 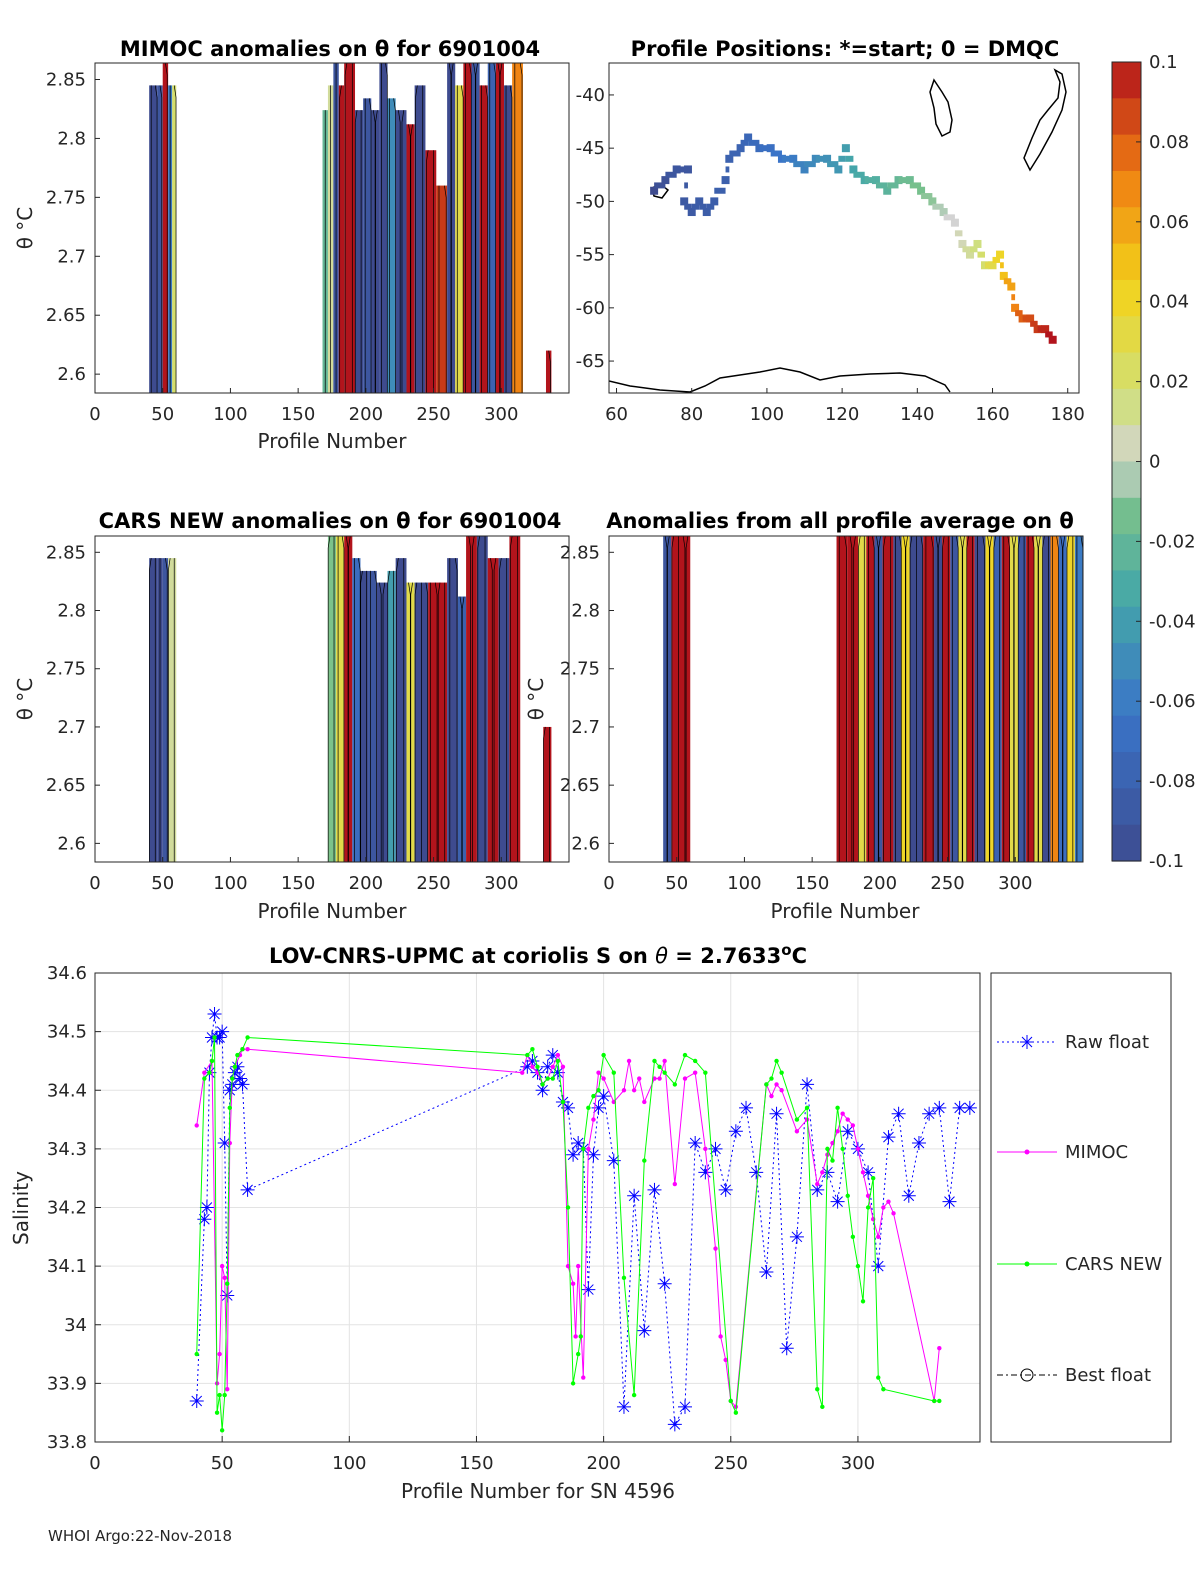 I want to click on positions-axes-frame, so click(x=844, y=228).